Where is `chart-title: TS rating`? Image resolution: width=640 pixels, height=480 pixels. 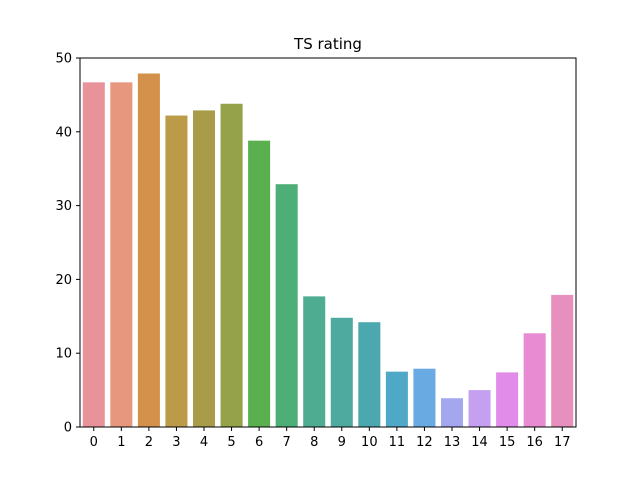
chart-title: TS rating is located at coordinates (327, 44).